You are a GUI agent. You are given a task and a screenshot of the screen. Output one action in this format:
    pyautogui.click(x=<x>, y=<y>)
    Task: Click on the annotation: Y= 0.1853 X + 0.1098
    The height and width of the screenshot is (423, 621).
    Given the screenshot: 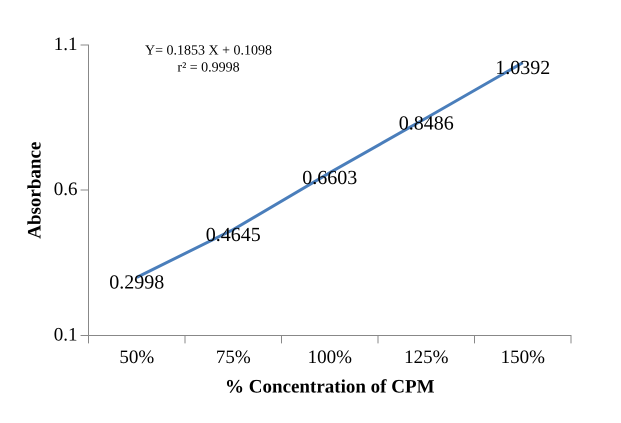 What is the action you would take?
    pyautogui.click(x=208, y=51)
    